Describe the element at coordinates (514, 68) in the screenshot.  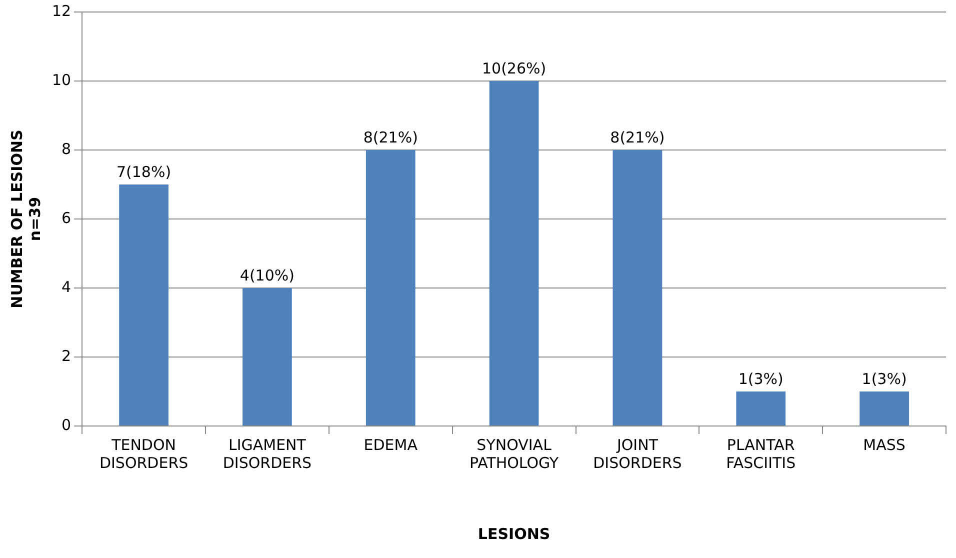
I see `data-label: 10(26%)` at that location.